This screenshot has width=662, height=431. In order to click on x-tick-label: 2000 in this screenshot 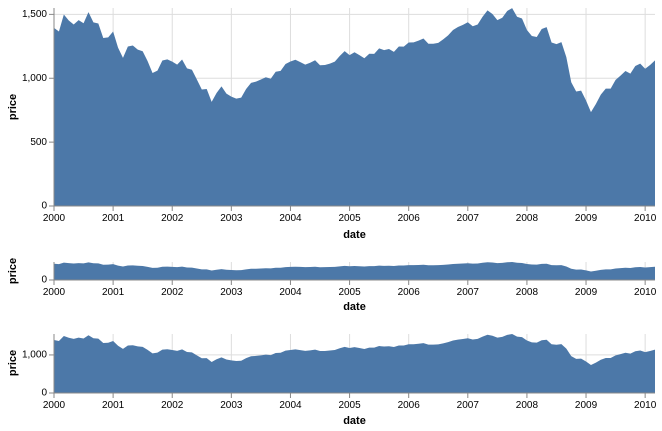, I will do `click(54, 218)`.